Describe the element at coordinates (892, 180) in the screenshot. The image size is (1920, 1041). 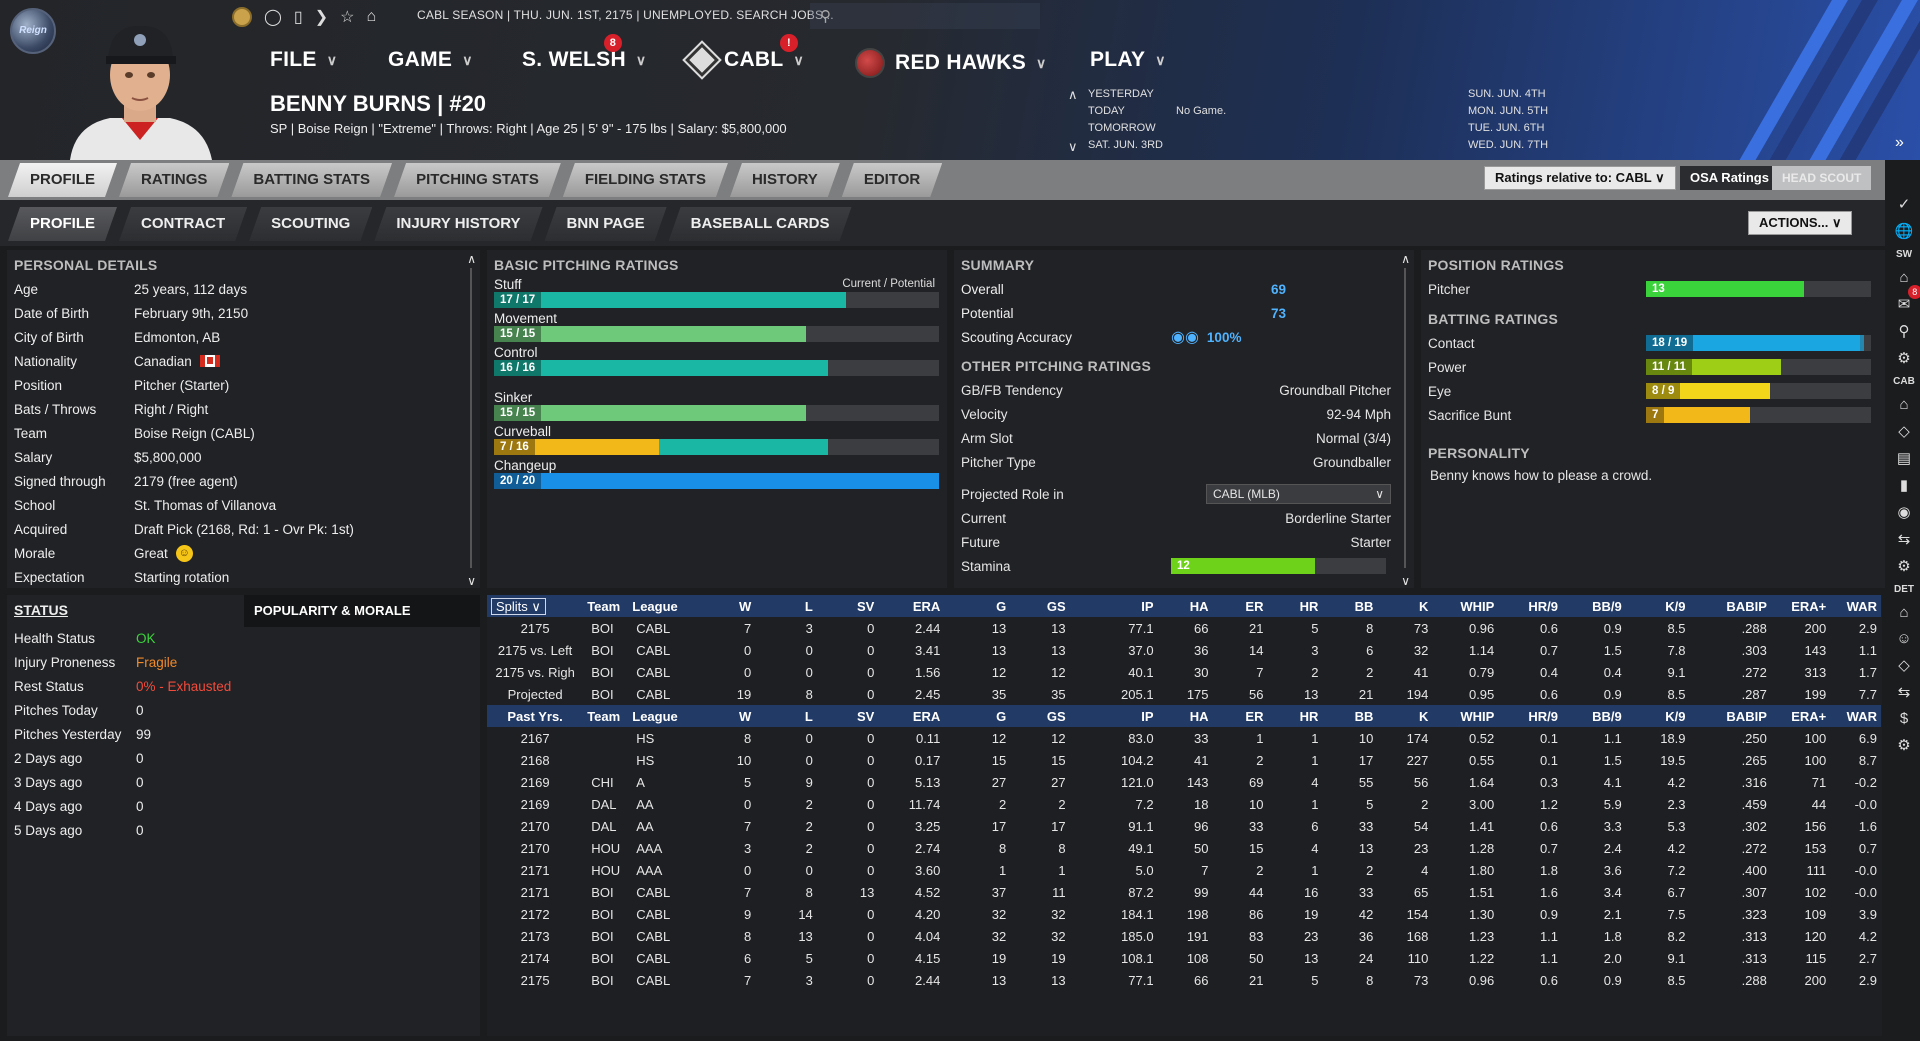
I see `tab-editor: EDITOR` at that location.